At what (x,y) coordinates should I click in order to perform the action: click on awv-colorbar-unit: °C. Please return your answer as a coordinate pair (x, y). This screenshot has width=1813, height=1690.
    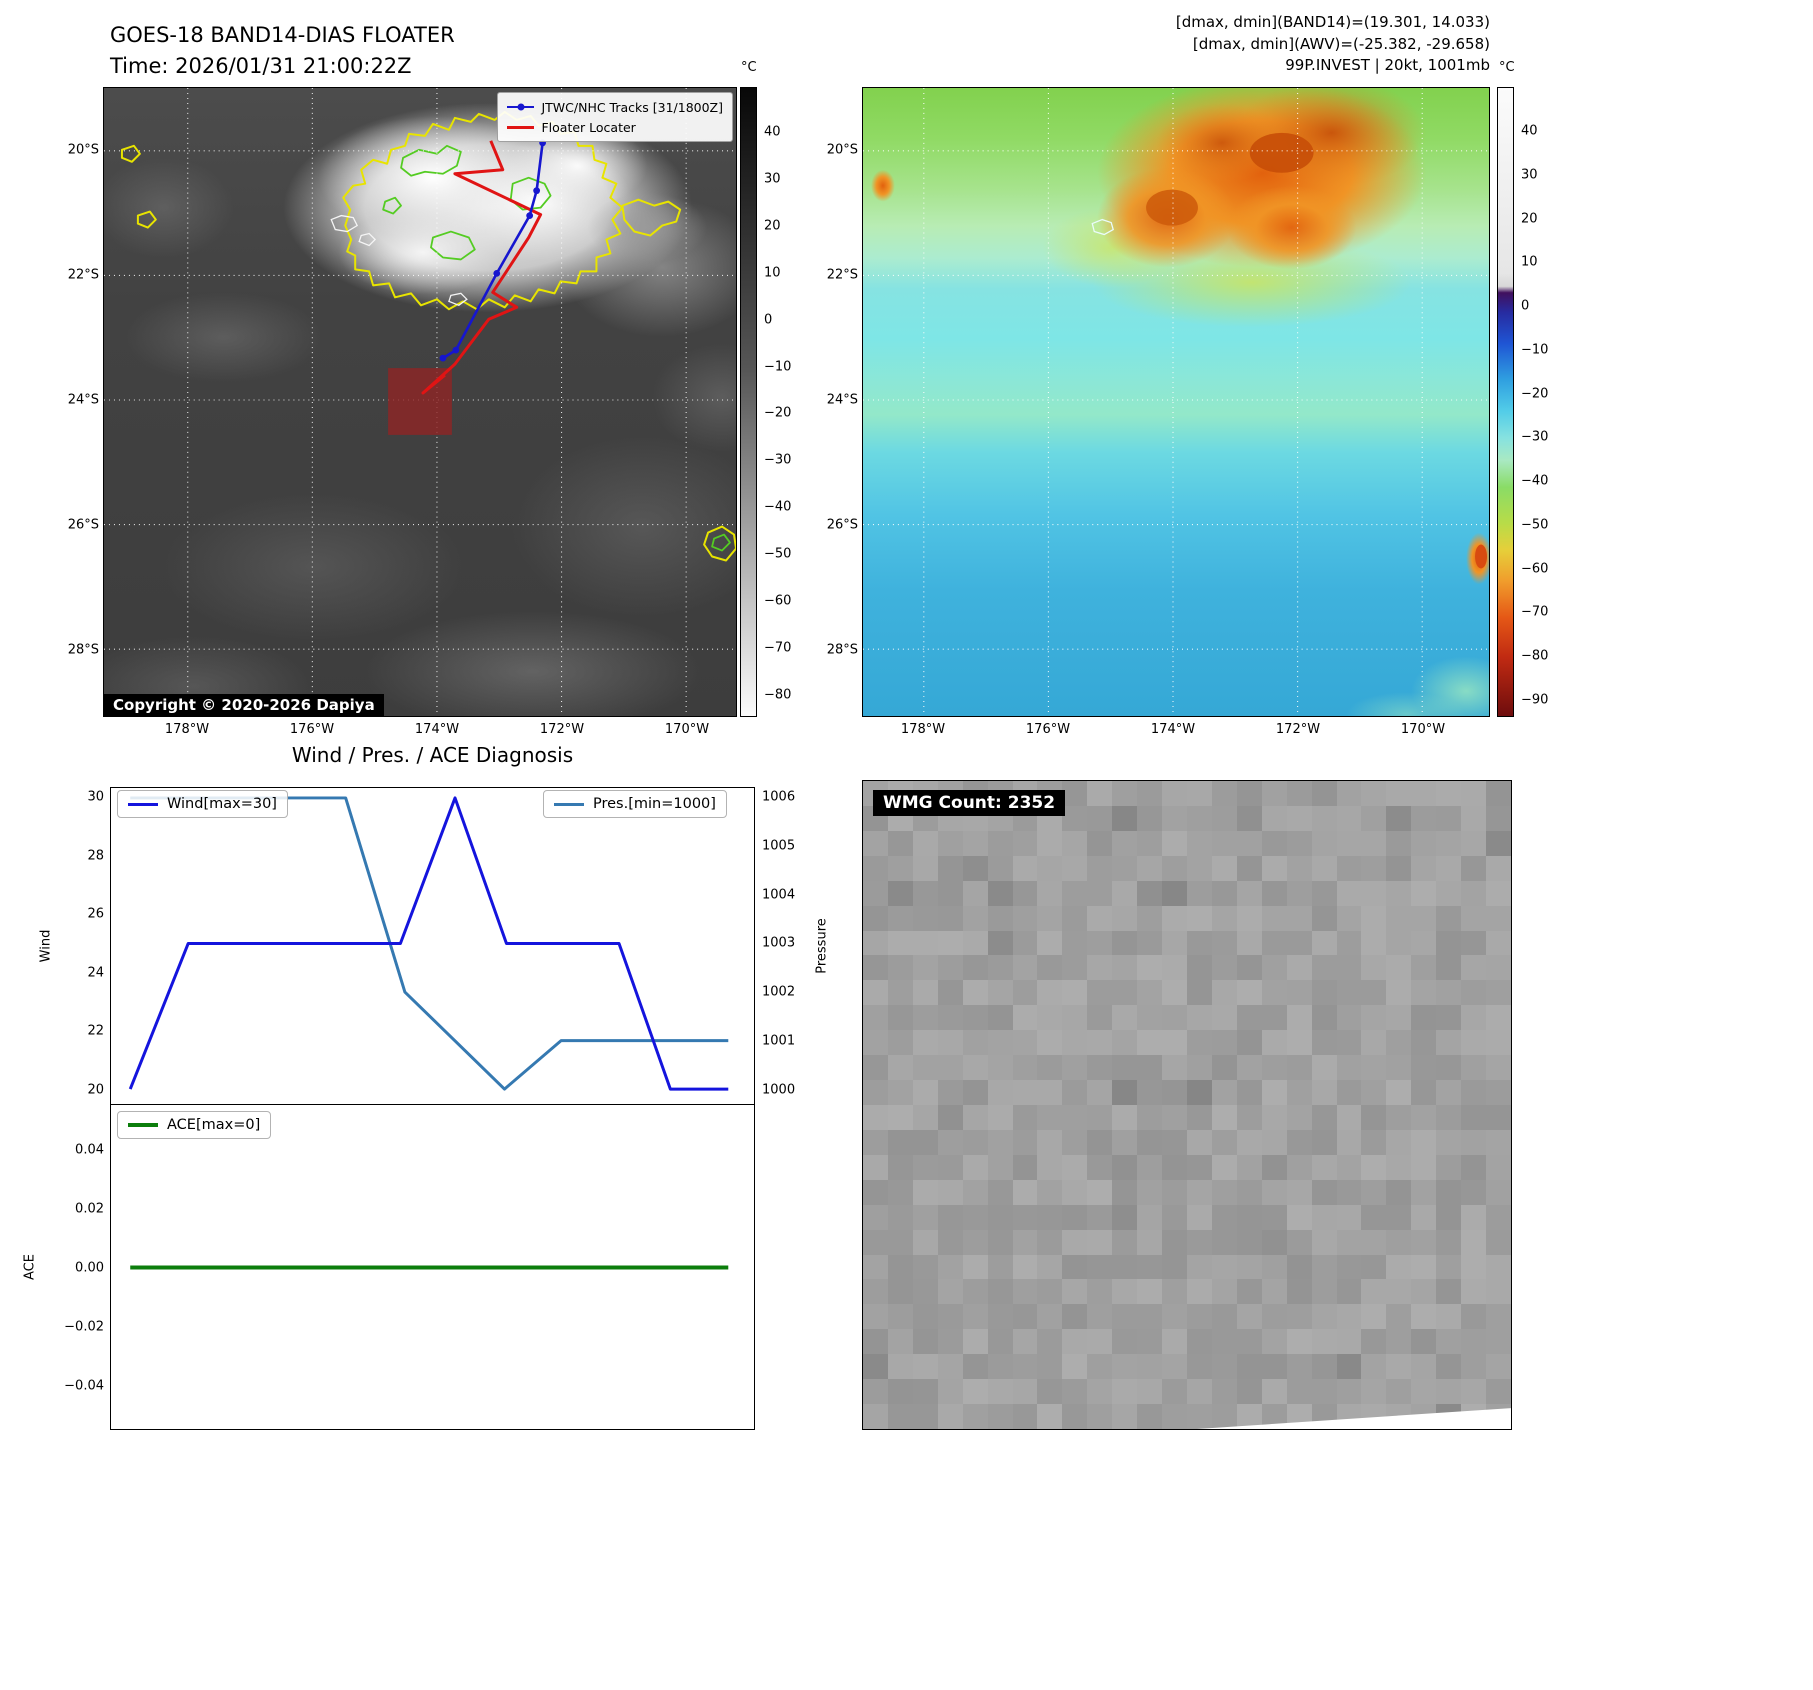
    Looking at the image, I should click on (1507, 67).